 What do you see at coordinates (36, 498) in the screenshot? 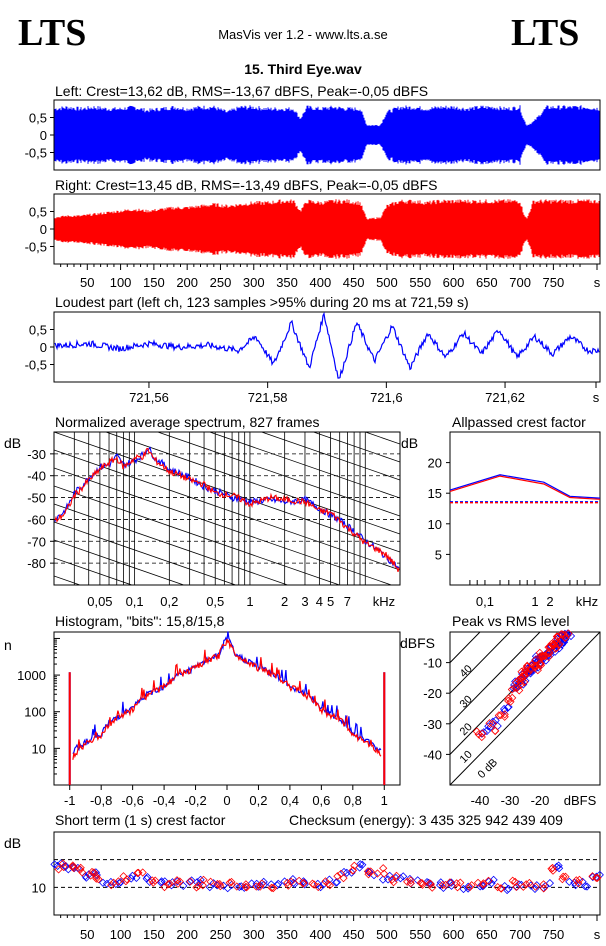
I see `spectrum-ytick-label: -50` at bounding box center [36, 498].